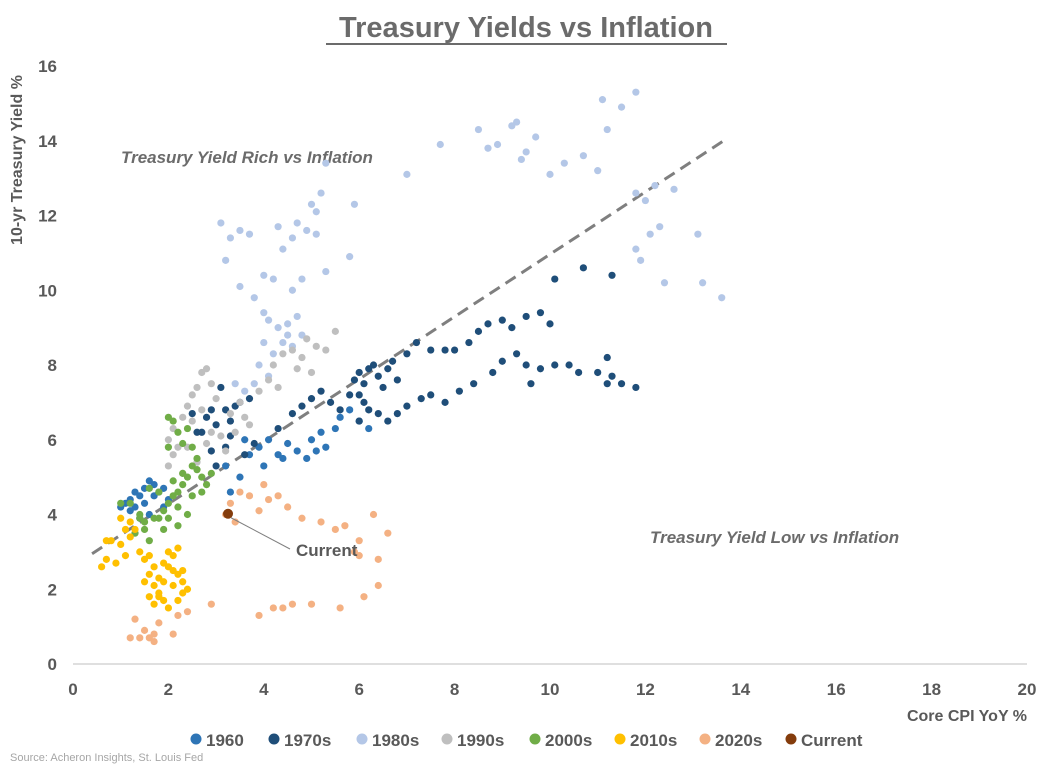  What do you see at coordinates (568, 740) in the screenshot?
I see `legend-label-2000s: 2000s` at bounding box center [568, 740].